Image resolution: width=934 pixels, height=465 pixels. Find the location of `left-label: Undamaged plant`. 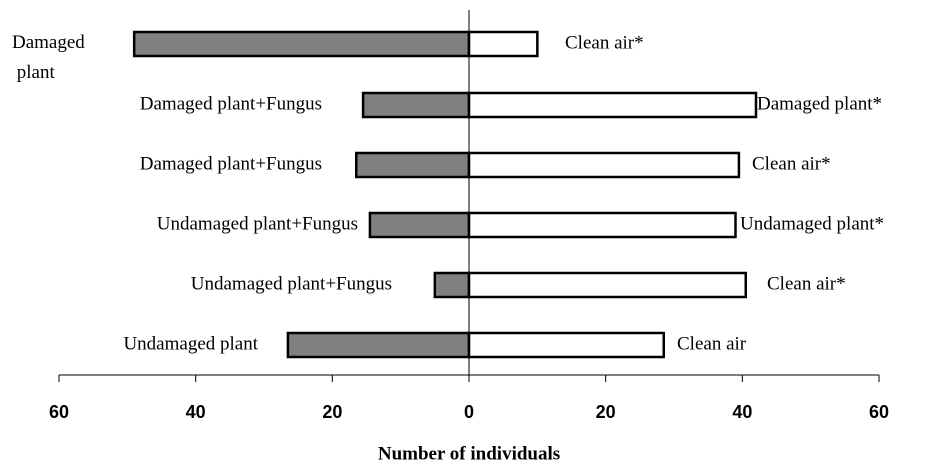

left-label: Undamaged plant is located at coordinates (190, 343).